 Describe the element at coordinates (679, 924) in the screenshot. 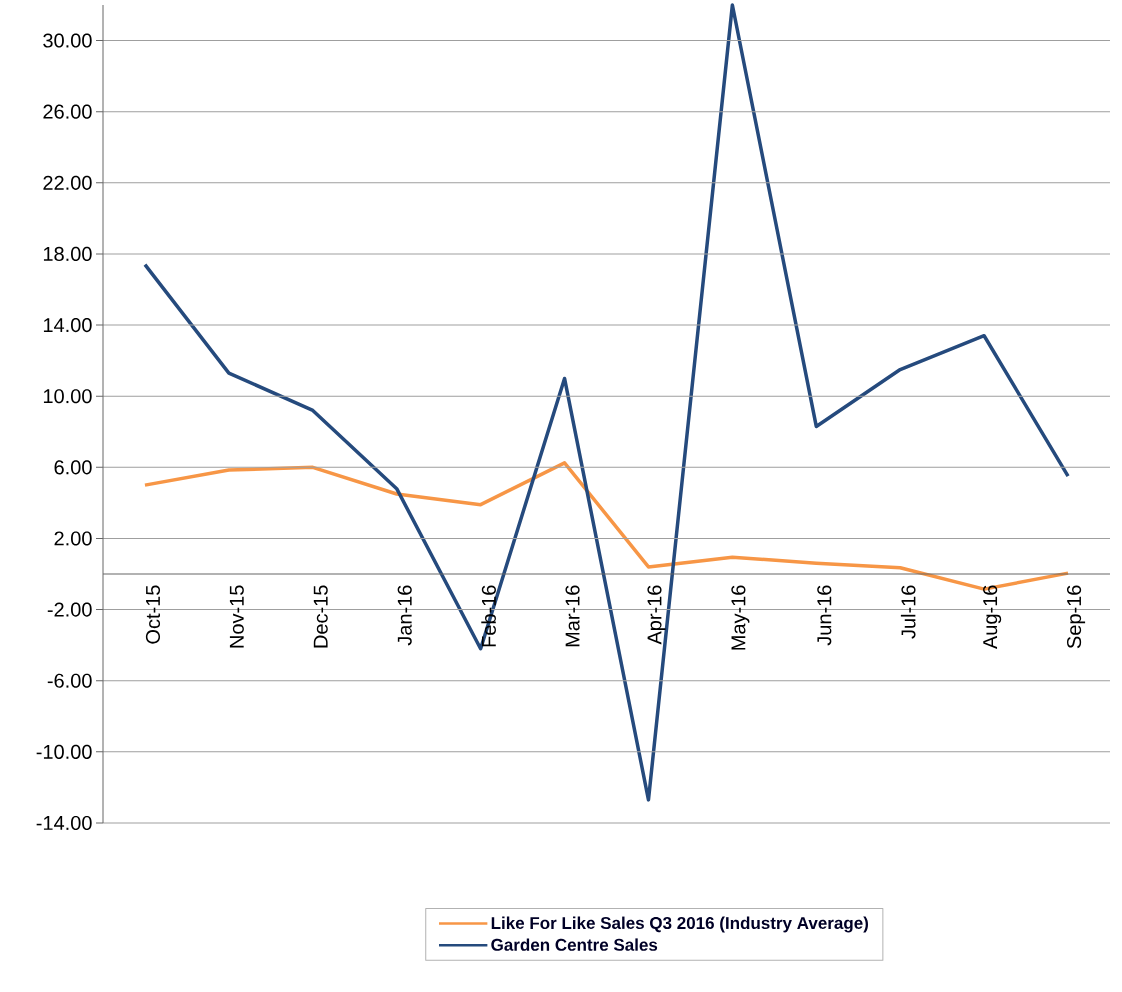

I see `legend-label: Like For Like Sales Q3 2016 (Industry Average)` at that location.